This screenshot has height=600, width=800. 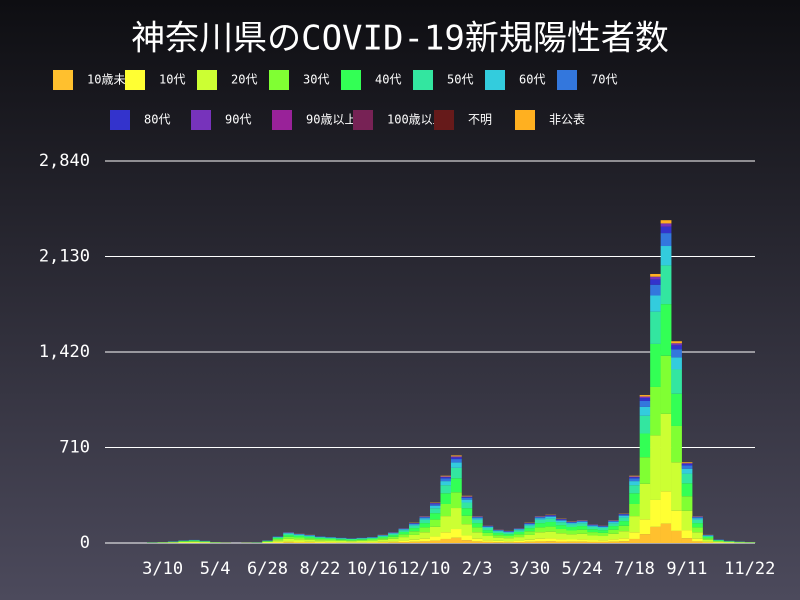 What do you see at coordinates (120, 120) in the screenshot?
I see `legend-swatch` at bounding box center [120, 120].